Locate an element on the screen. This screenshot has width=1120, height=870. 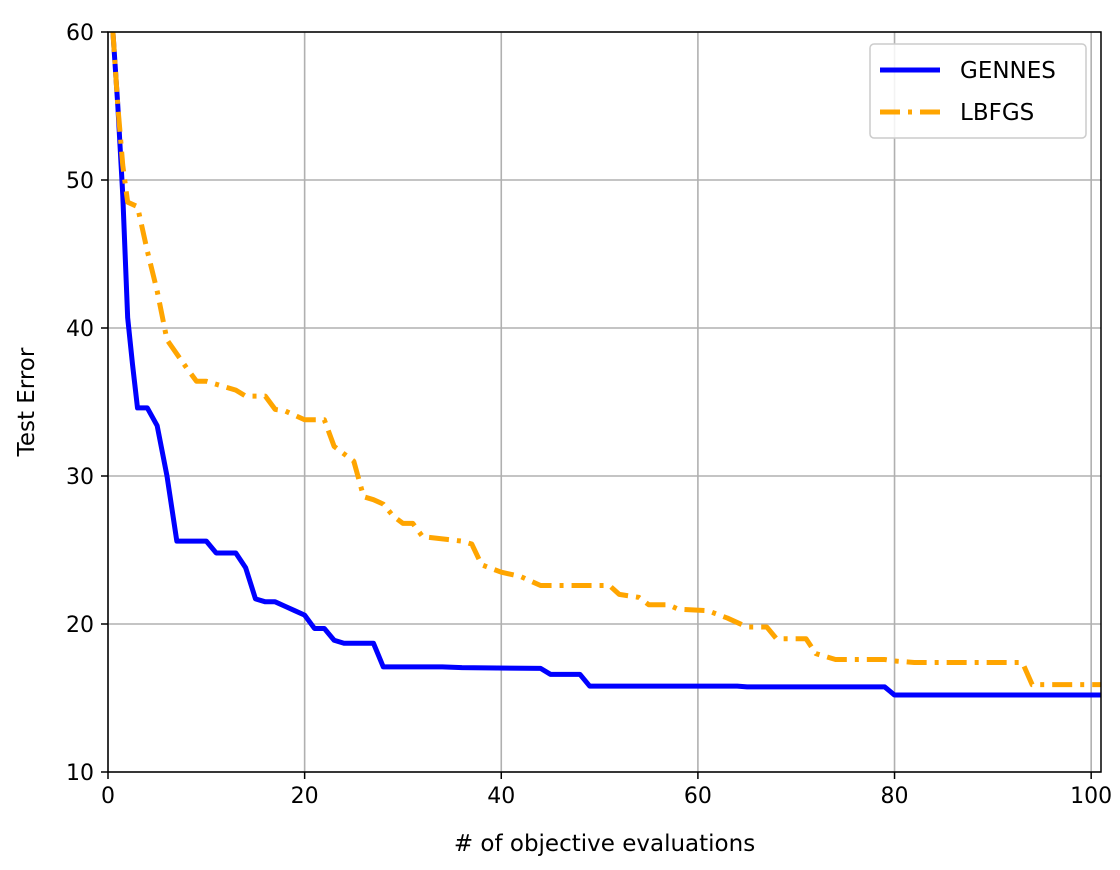
y-tick-label: 30 is located at coordinates (80, 477).